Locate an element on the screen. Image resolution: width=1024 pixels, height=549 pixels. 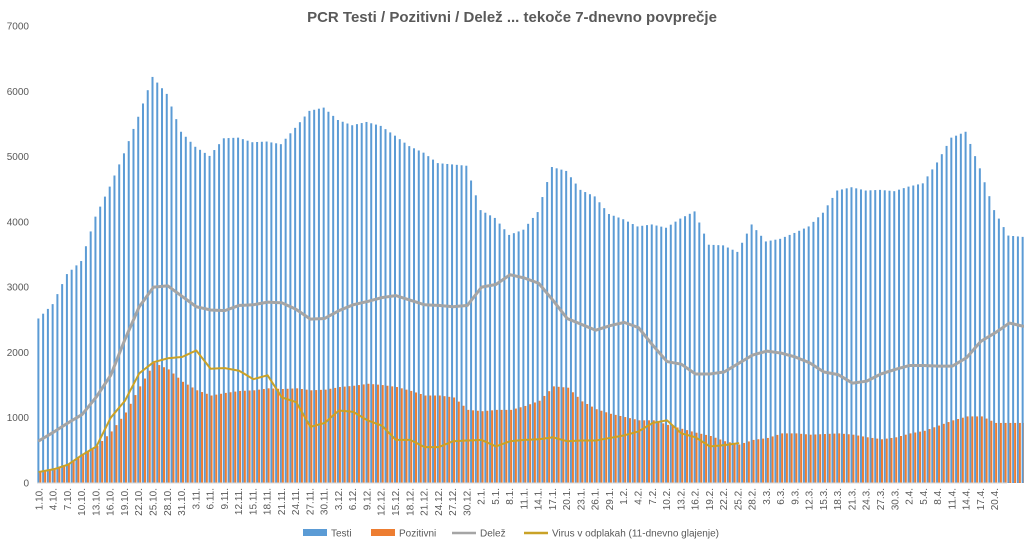
x-tick-label: 22.10. is located at coordinates (139, 502).